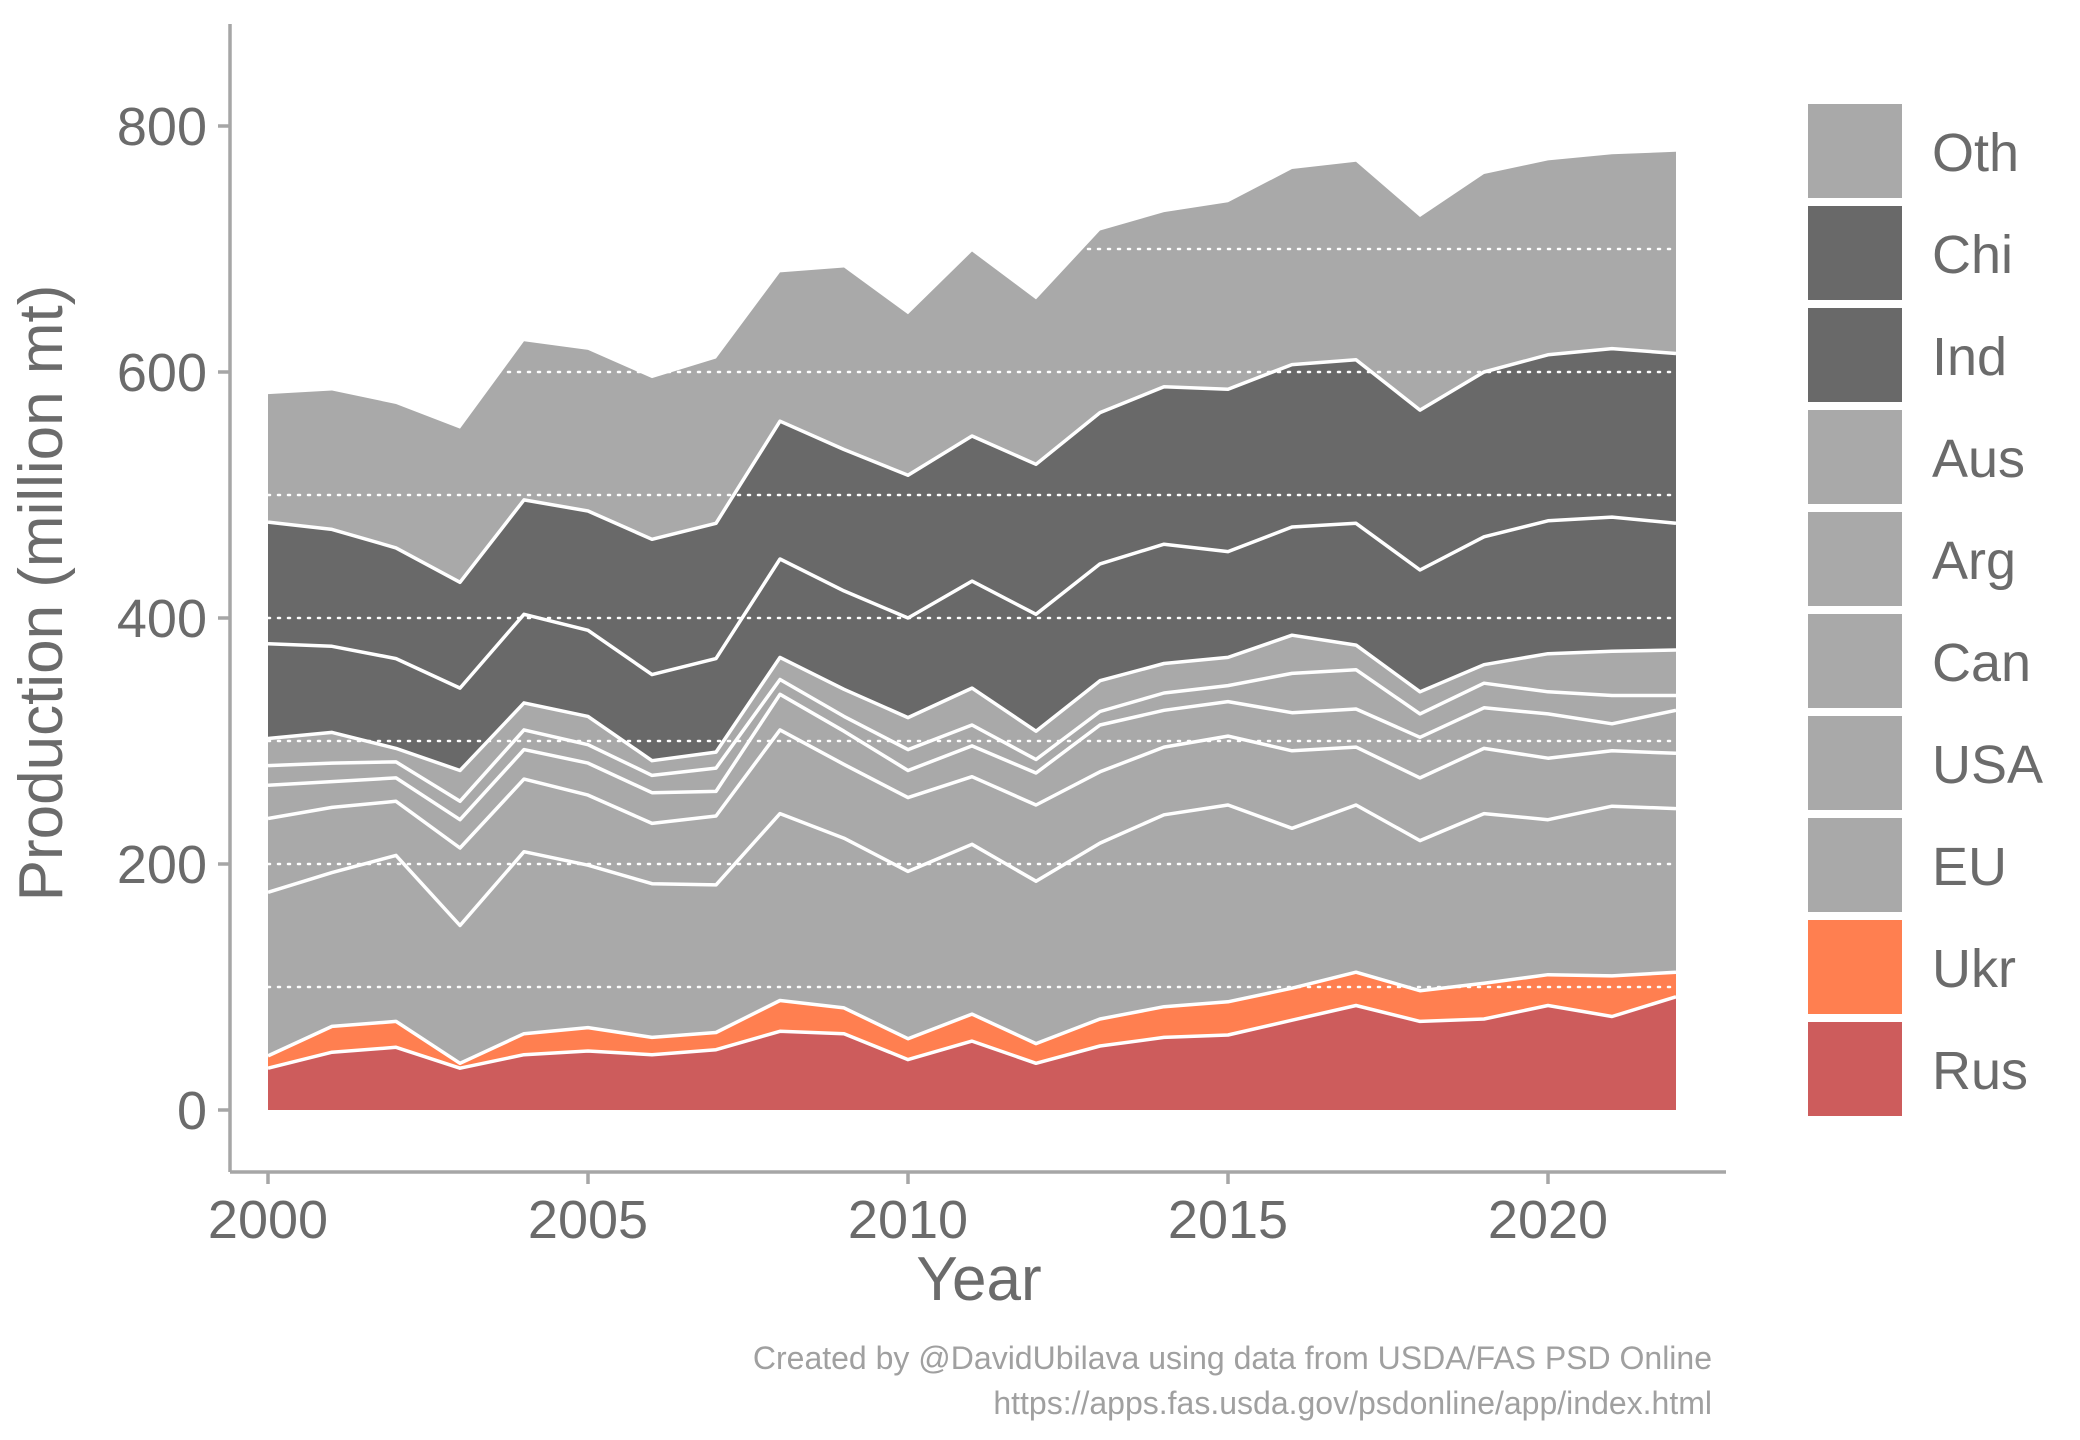  What do you see at coordinates (162, 373) in the screenshot?
I see `y-tick-label-600: 600` at bounding box center [162, 373].